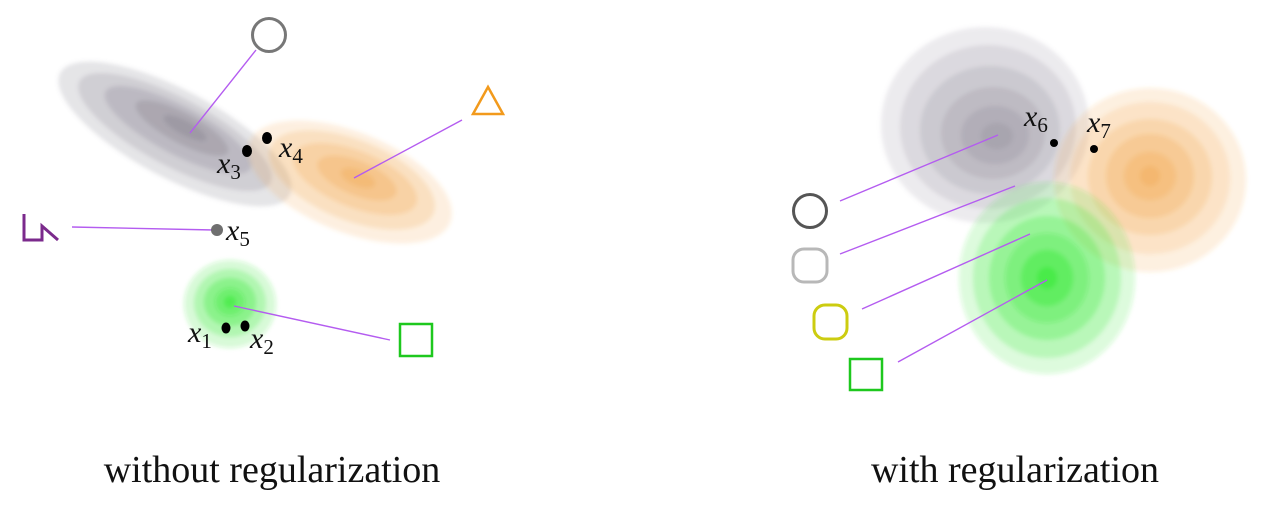 The width and height of the screenshot is (1268, 516). I want to click on point-x6-dot, so click(1054, 143).